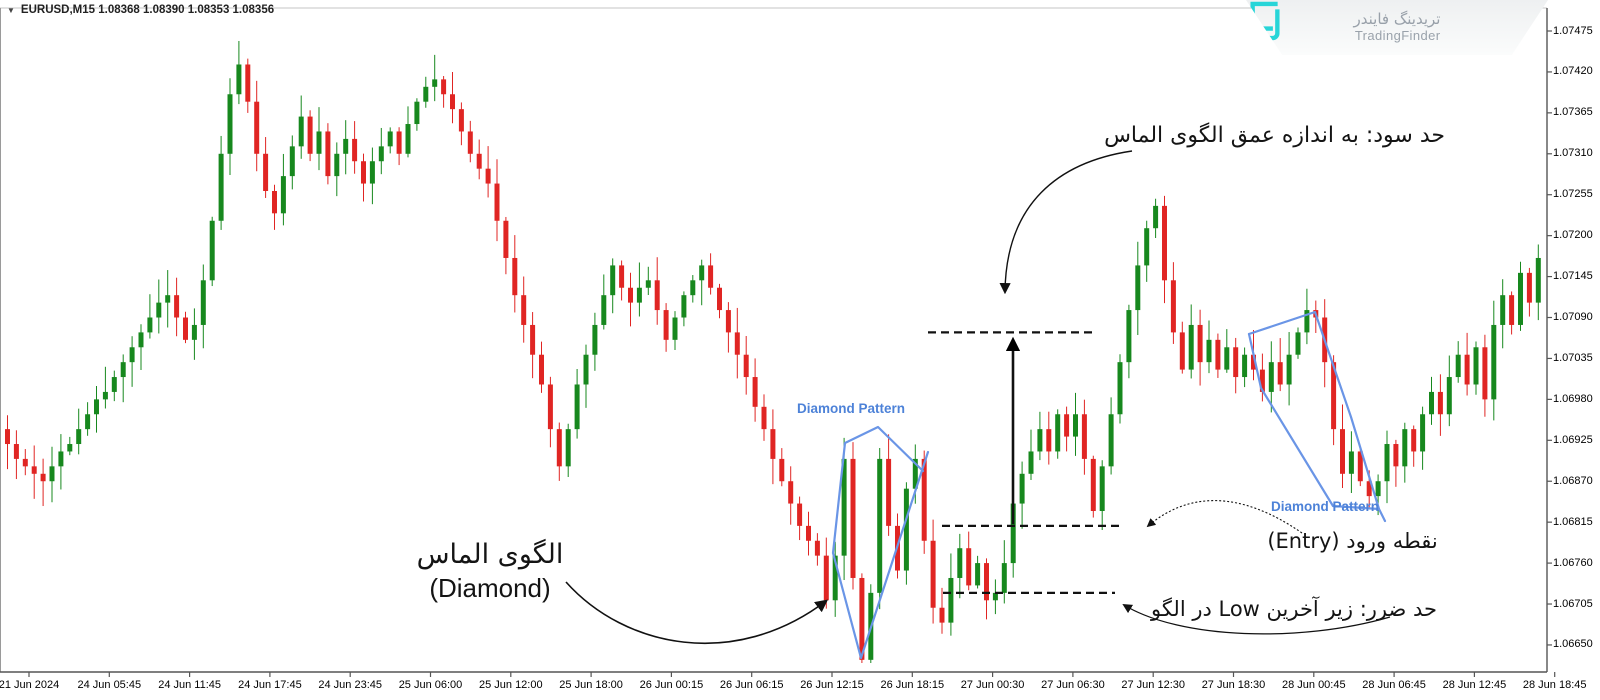 The width and height of the screenshot is (1600, 700). What do you see at coordinates (1573, 398) in the screenshot?
I see `price-axis-label: 1.06980` at bounding box center [1573, 398].